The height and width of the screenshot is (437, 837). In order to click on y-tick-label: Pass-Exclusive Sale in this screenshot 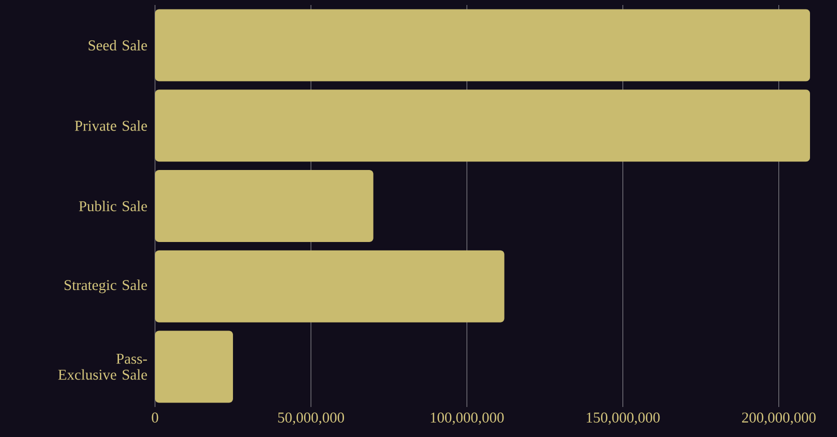, I will do `click(102, 367)`.